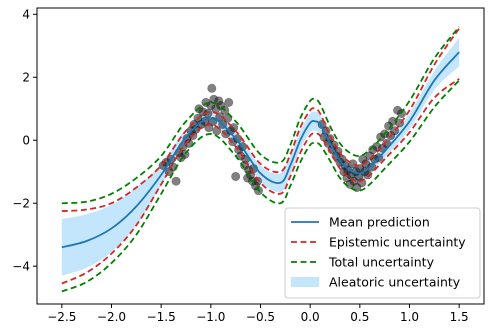 Image resolution: width=488 pixels, height=328 pixels. I want to click on aleatoric-uncertainty-legend-label: Aleatoric uncertainty, so click(395, 282).